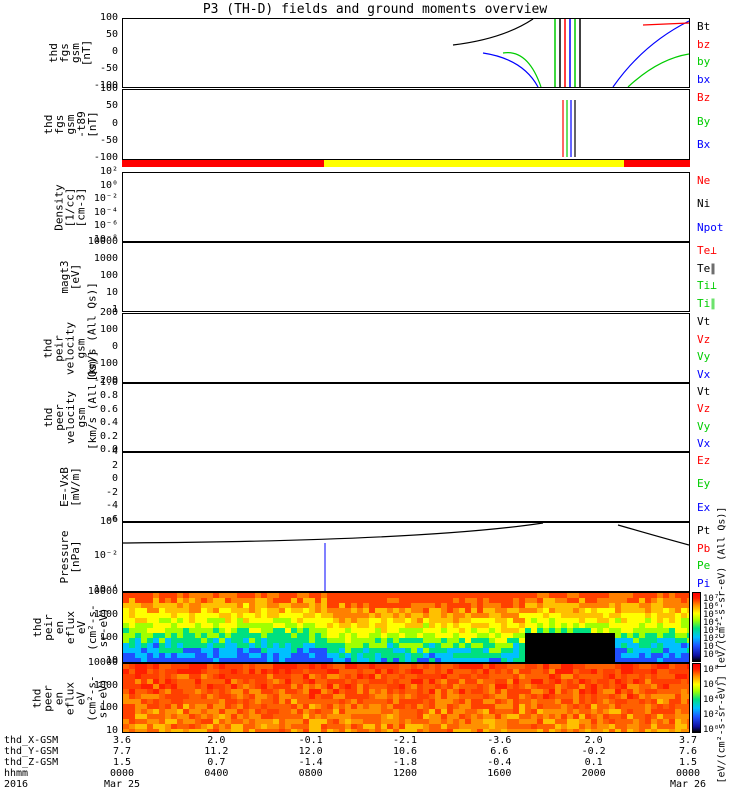  What do you see at coordinates (105, 258) in the screenshot?
I see `panel-temp-tick: 1000` at bounding box center [105, 258].